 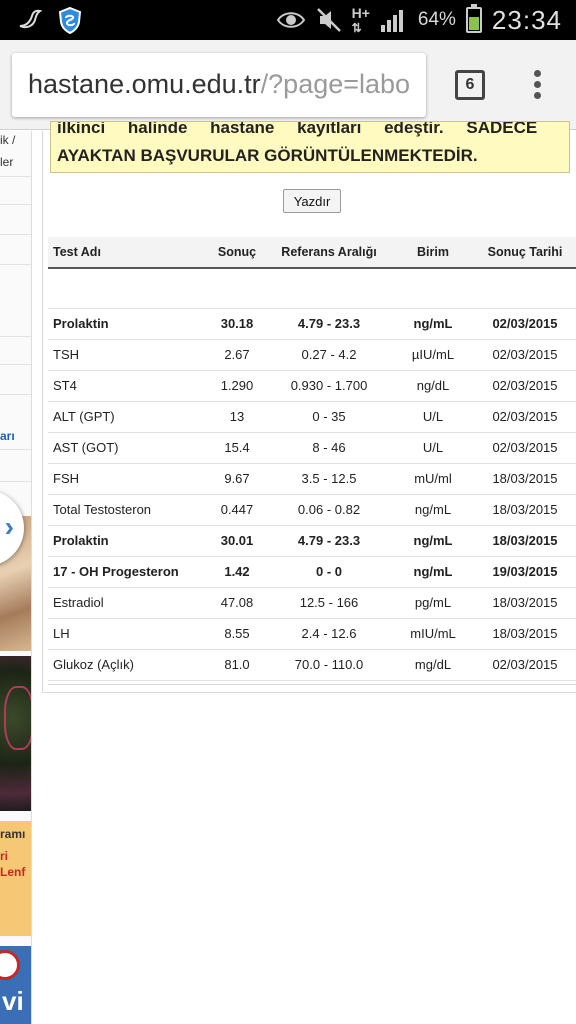 I want to click on sidebar-banner-logo: vi, so click(x=15, y=985).